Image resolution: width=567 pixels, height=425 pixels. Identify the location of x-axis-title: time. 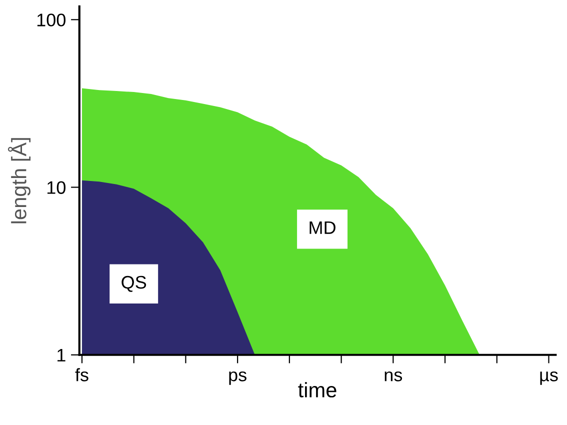
(317, 390).